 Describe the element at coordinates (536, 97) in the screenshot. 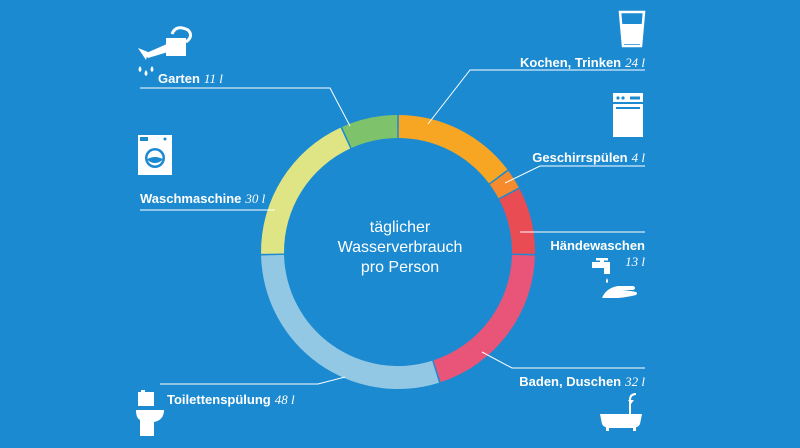

I see `leader-kochen-trinken` at that location.